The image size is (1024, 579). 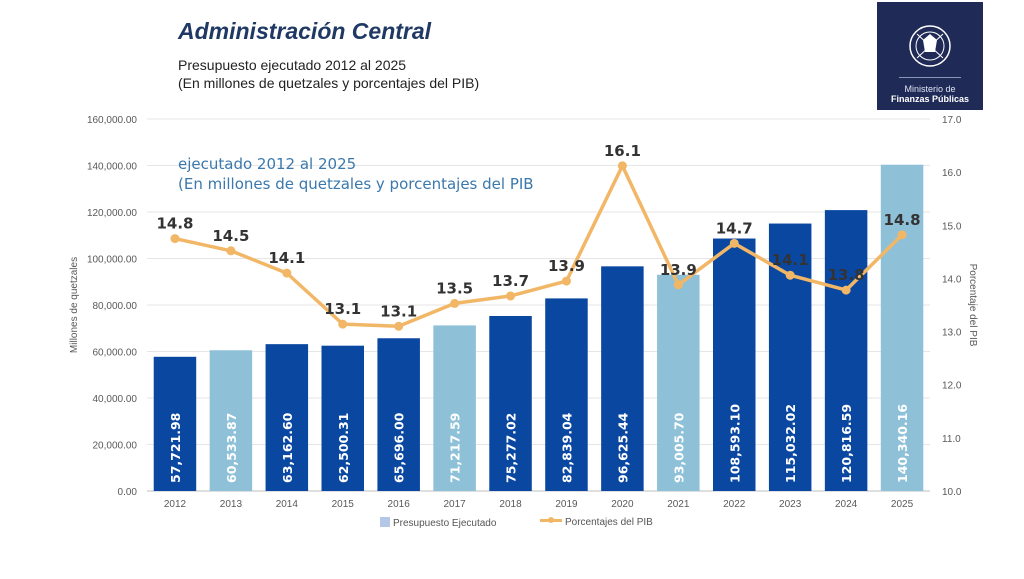 I want to click on y-right-tick-label: 14.0, so click(x=952, y=279).